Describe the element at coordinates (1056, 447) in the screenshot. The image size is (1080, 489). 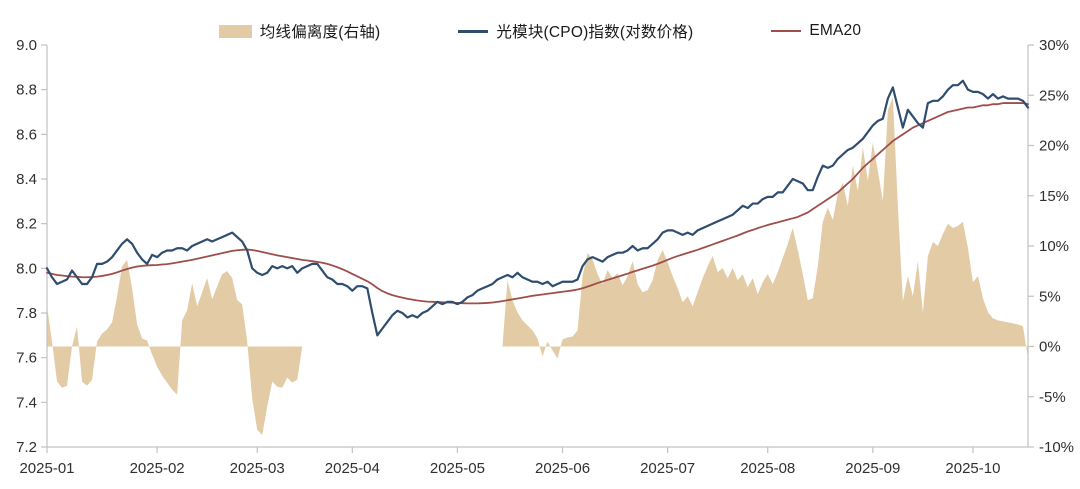
I see `right-axis-tick-label: -10%` at that location.